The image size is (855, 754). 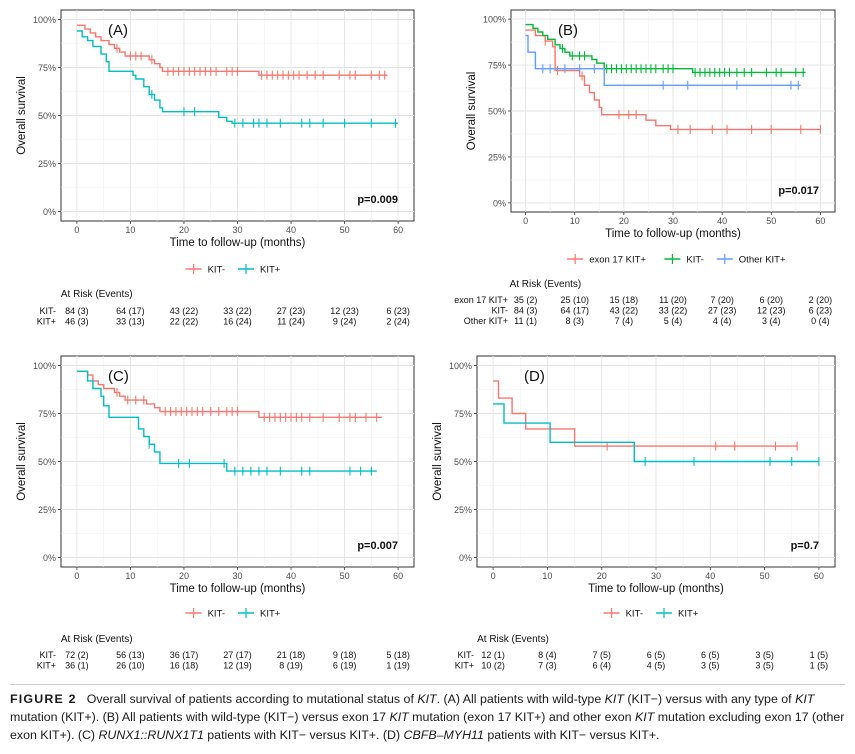 What do you see at coordinates (601, 655) in the screenshot?
I see `risk-cell: 7 (5)` at bounding box center [601, 655].